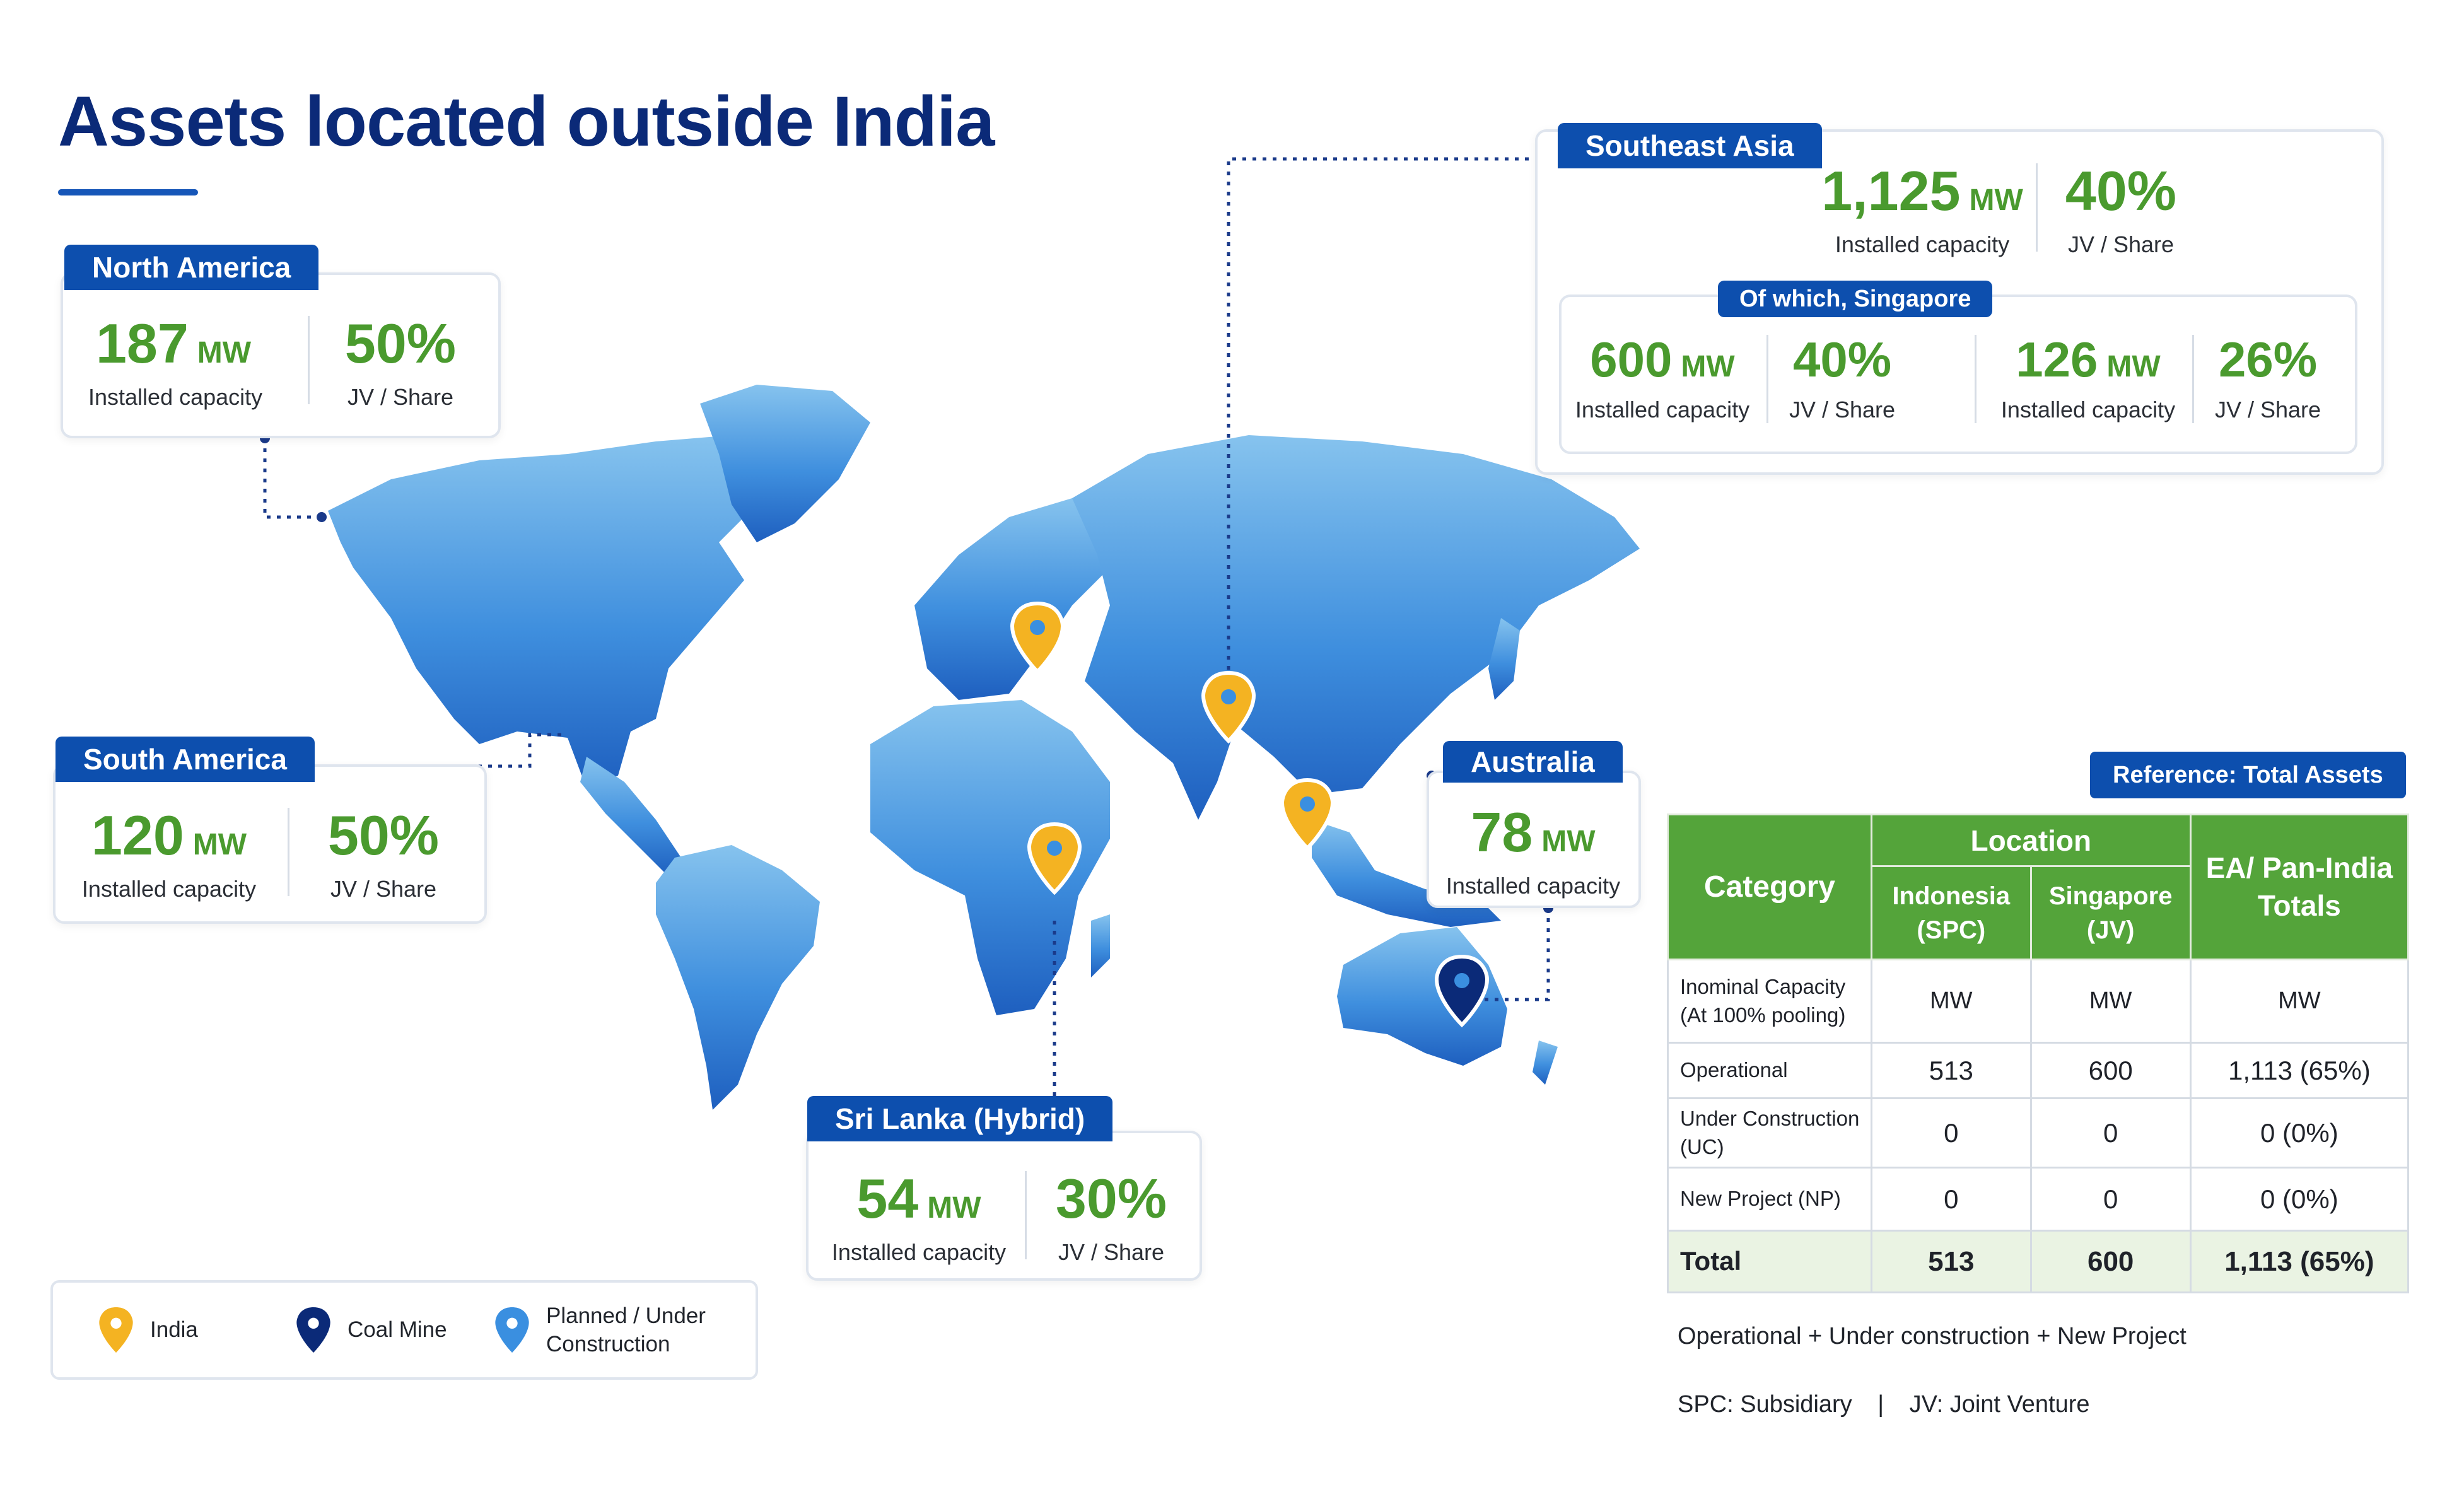 The width and height of the screenshot is (2464, 1504). I want to click on header-line: (JV), so click(2110, 930).